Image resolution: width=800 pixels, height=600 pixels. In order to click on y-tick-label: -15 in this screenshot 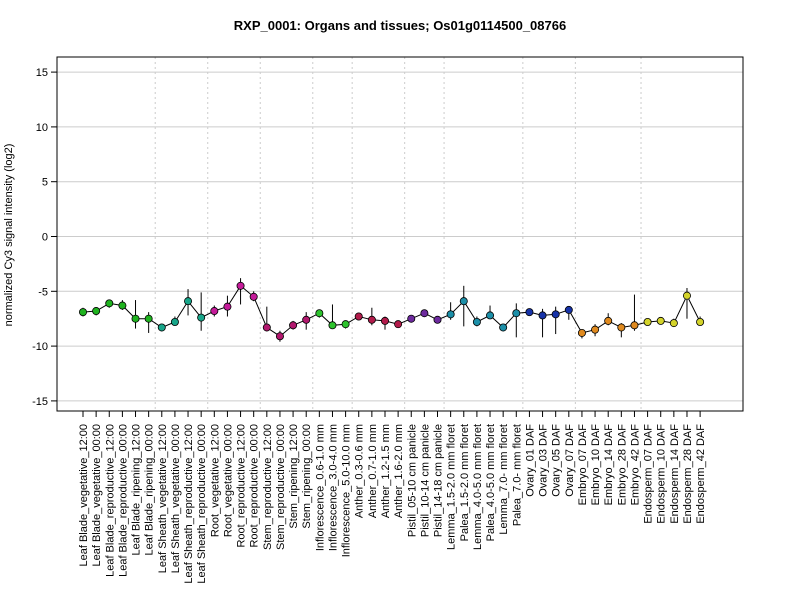, I will do `click(40, 402)`.